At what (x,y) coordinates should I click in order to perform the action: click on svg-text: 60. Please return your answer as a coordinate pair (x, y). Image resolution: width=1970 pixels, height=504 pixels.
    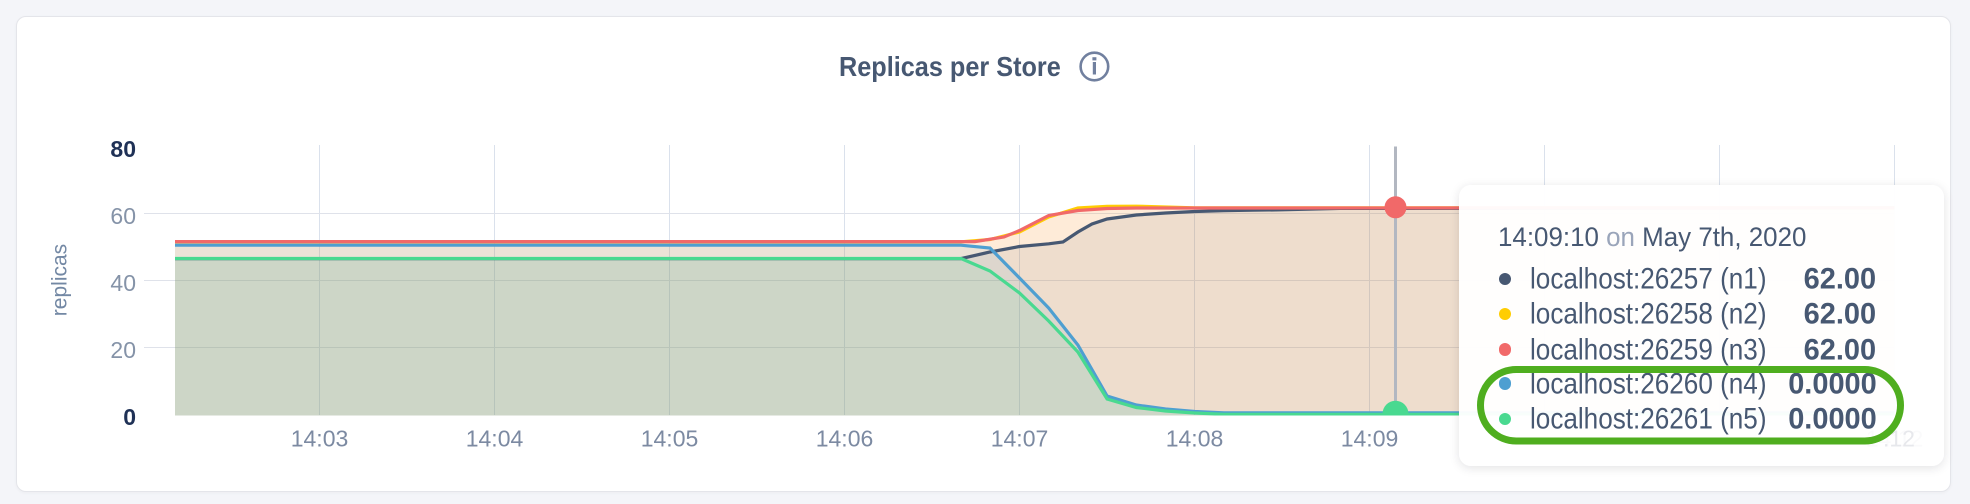
    Looking at the image, I should click on (123, 216).